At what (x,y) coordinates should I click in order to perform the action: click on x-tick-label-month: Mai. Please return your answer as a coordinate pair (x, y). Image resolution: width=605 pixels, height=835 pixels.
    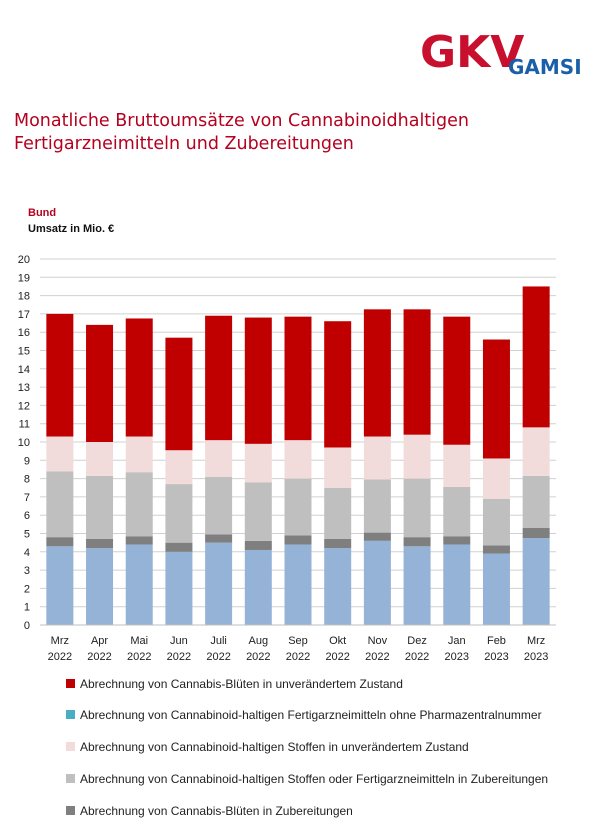
    Looking at the image, I should click on (139, 641).